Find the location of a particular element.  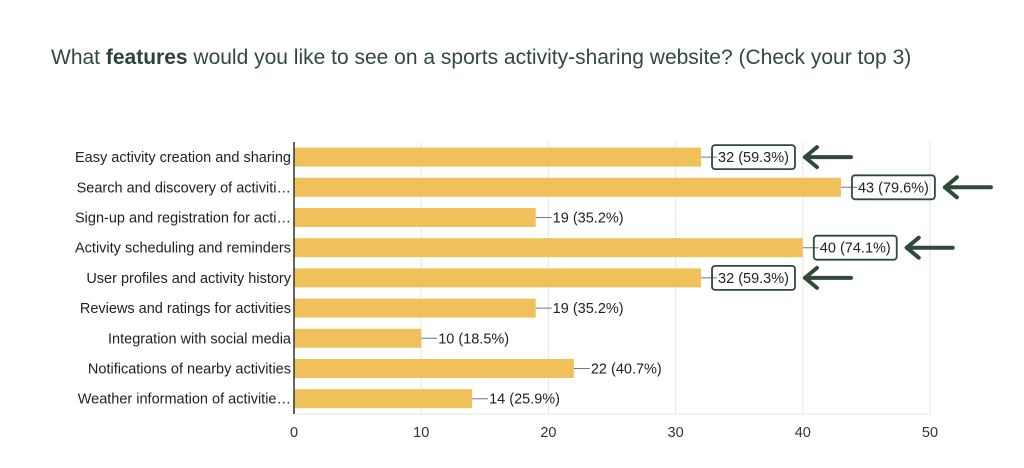

data-label-2: 19 (35.2%) is located at coordinates (588, 219).